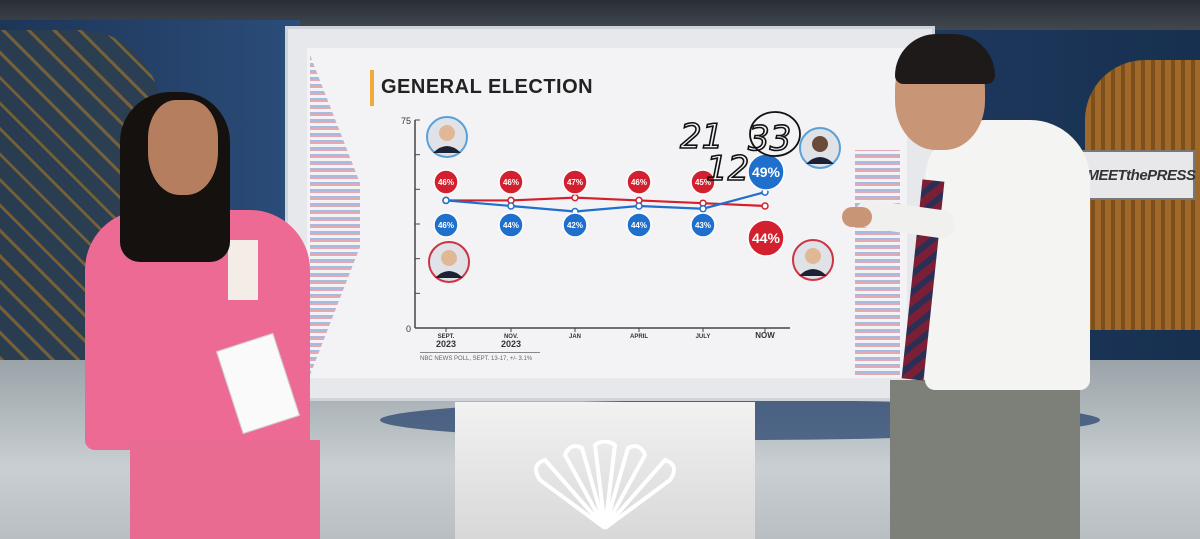  I want to click on chart-title: GENERAL ELECTION, so click(487, 87).